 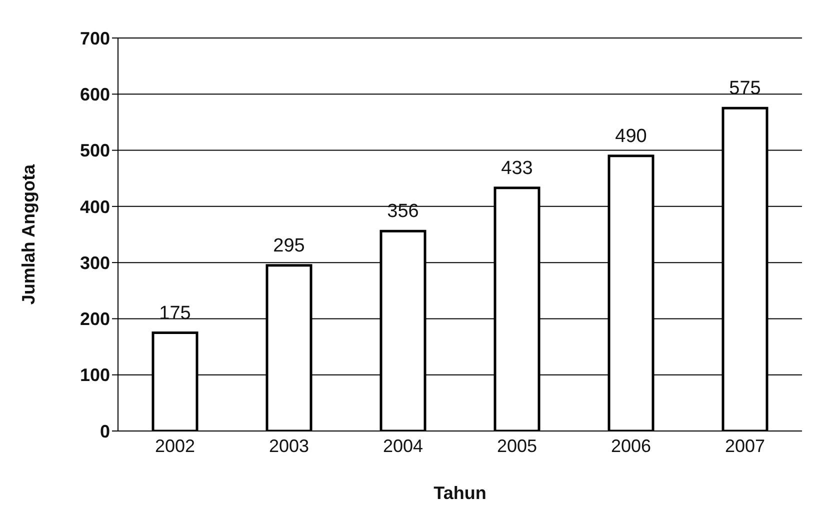 I want to click on x-axis-title: Tahun, so click(x=460, y=493).